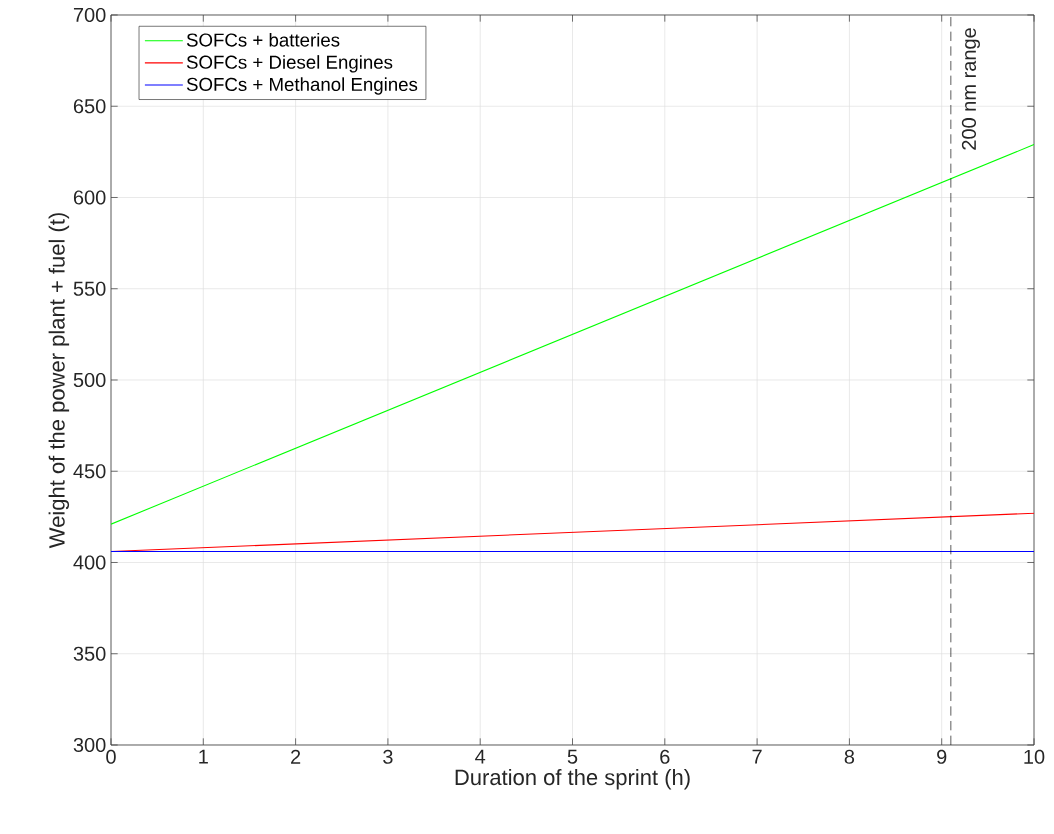 This screenshot has height=834, width=1054. I want to click on ref-line-label: 200 nm range, so click(970, 89).